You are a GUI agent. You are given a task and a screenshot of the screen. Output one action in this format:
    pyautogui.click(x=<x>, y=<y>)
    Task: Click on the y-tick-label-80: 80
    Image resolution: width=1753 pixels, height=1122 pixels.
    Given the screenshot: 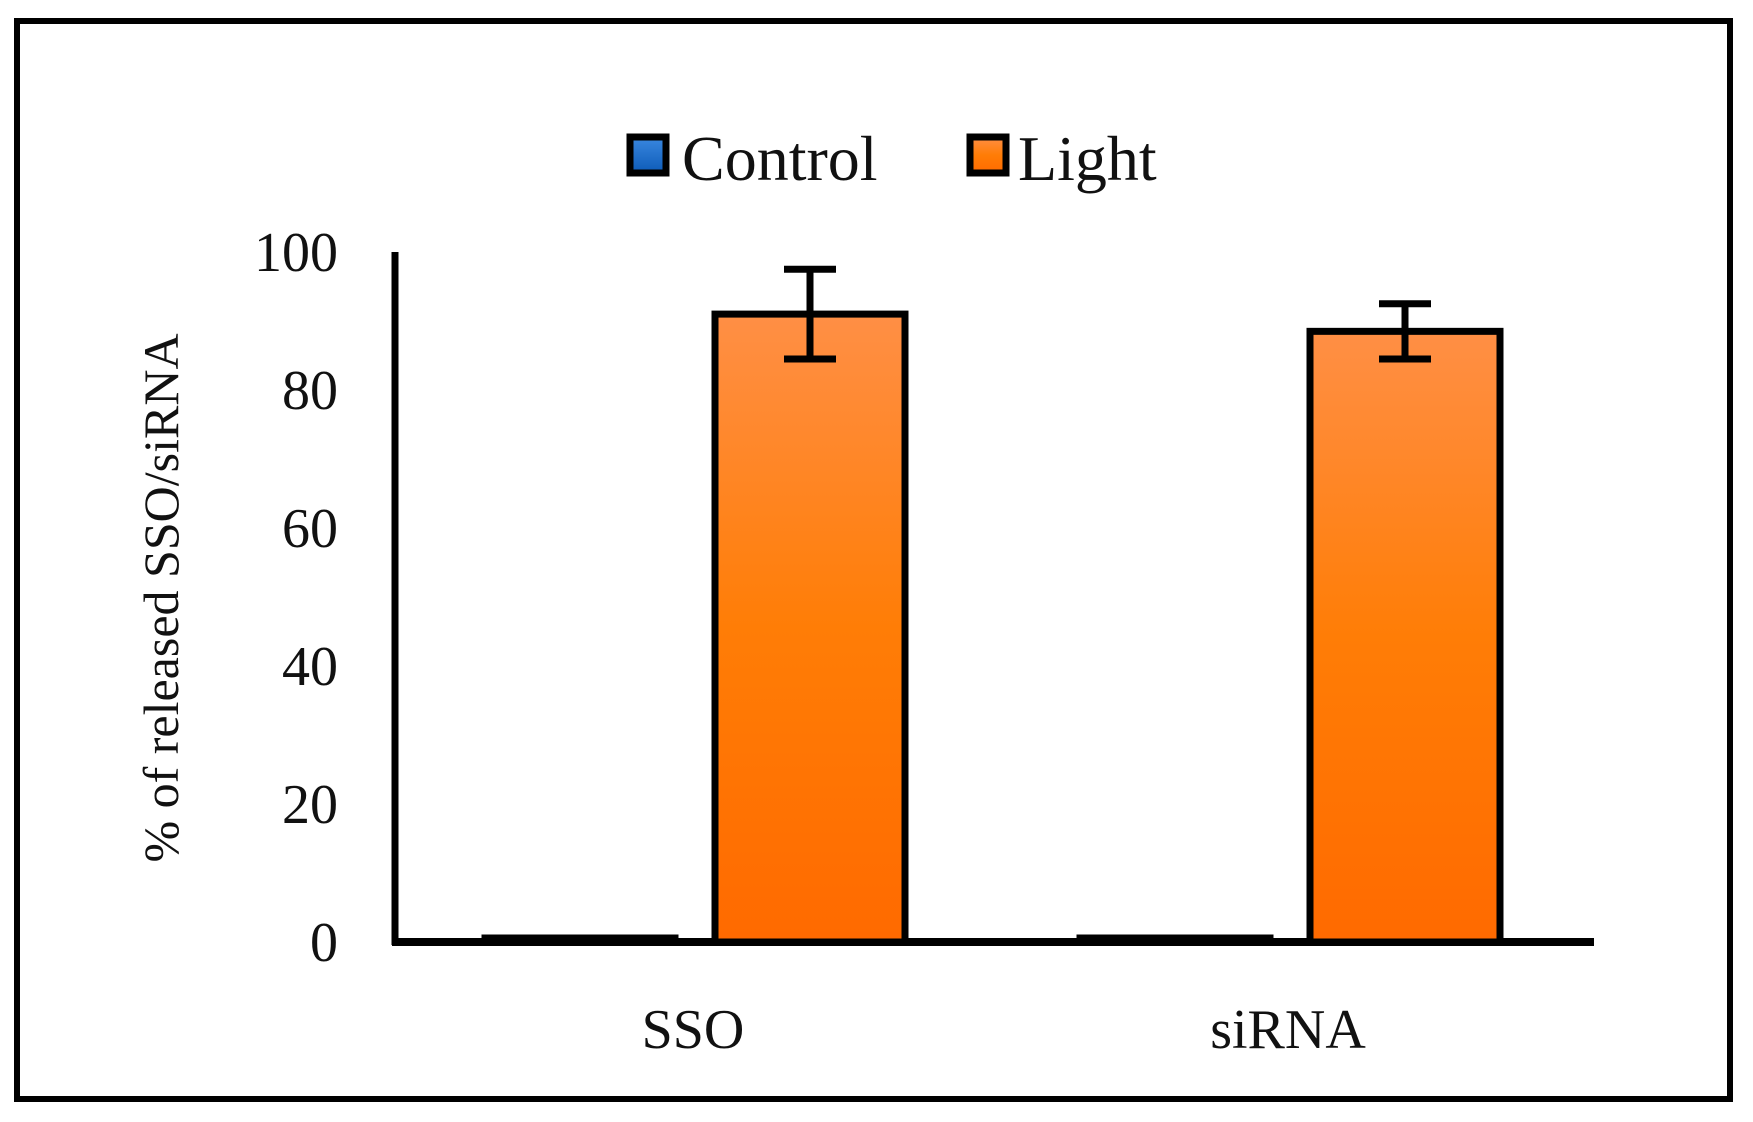 What is the action you would take?
    pyautogui.click(x=310, y=391)
    